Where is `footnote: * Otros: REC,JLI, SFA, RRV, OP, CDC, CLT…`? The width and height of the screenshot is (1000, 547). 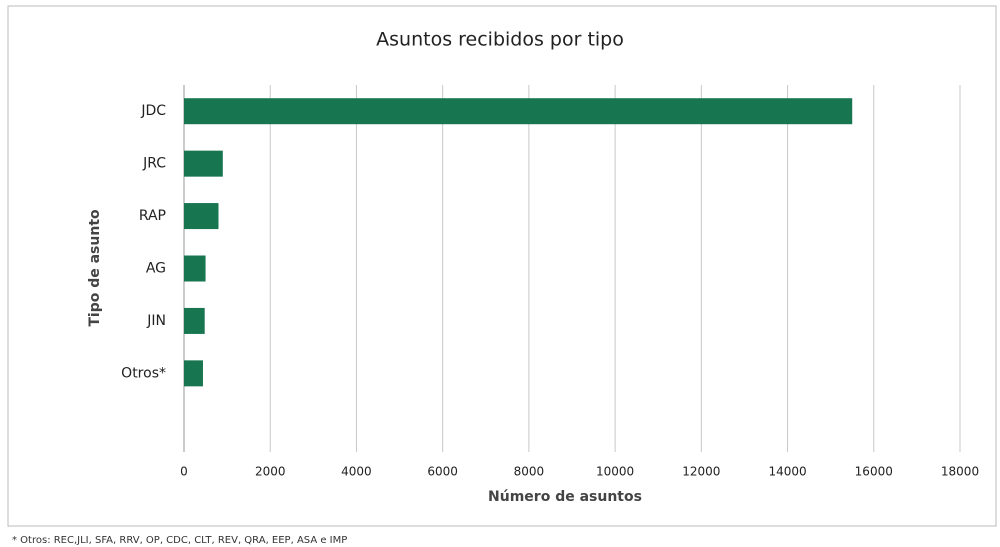 footnote: * Otros: REC,JLI, SFA, RRV, OP, CDC, CLT… is located at coordinates (179, 540).